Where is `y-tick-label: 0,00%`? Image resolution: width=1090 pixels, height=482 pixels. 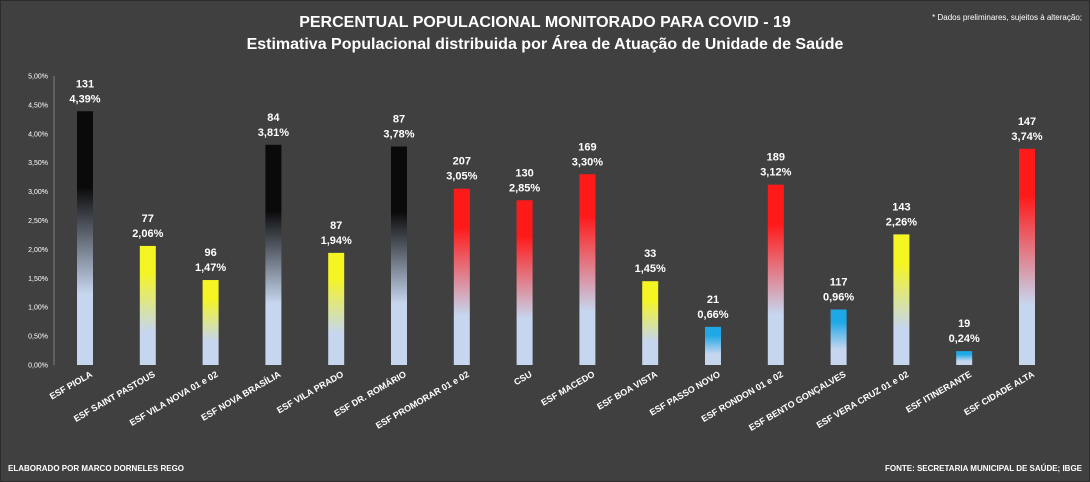 y-tick-label: 0,00% is located at coordinates (38, 366).